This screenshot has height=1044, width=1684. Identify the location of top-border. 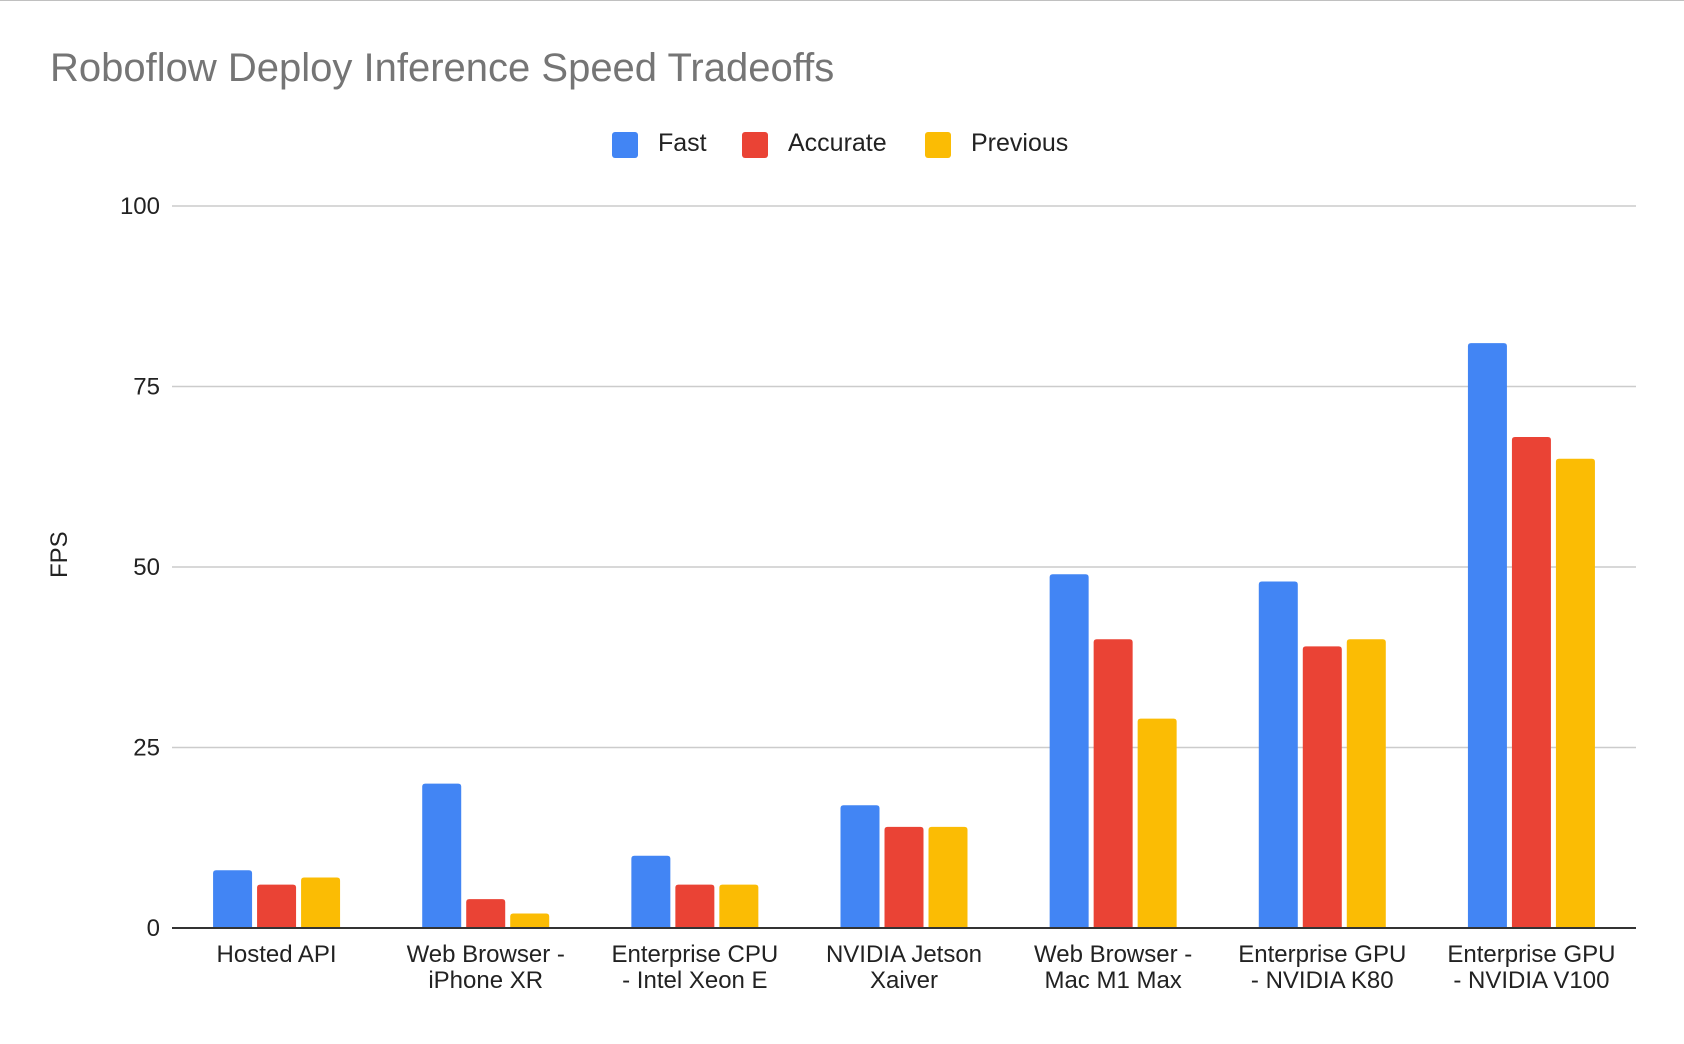
(842, 0).